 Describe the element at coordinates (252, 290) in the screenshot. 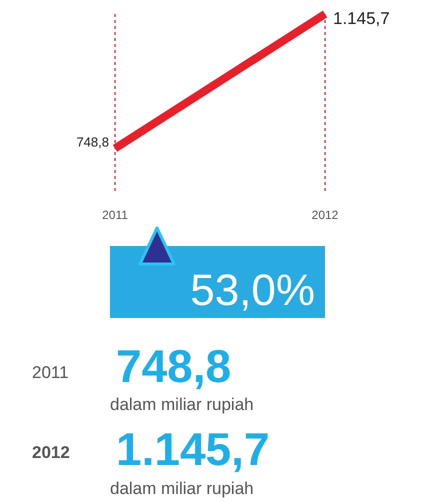

I see `text: 53,0%` at that location.